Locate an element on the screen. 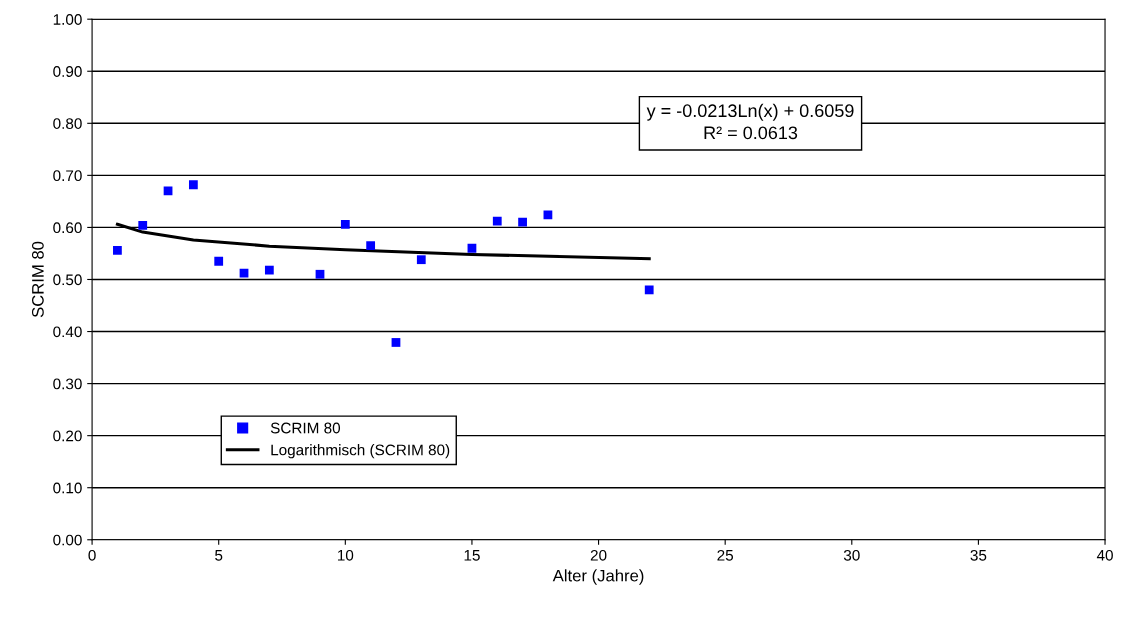  y-tick-label: 0.20 is located at coordinates (67, 436).